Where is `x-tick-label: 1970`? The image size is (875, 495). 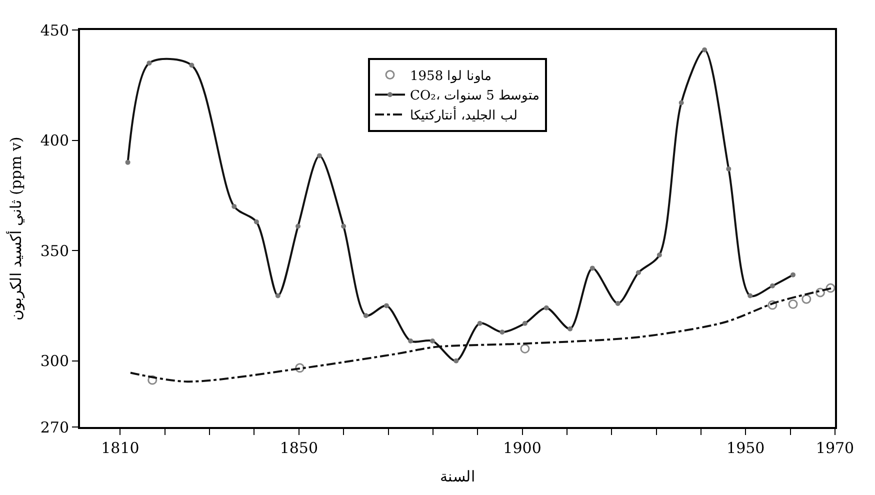
x-tick-label: 1970 is located at coordinates (835, 448).